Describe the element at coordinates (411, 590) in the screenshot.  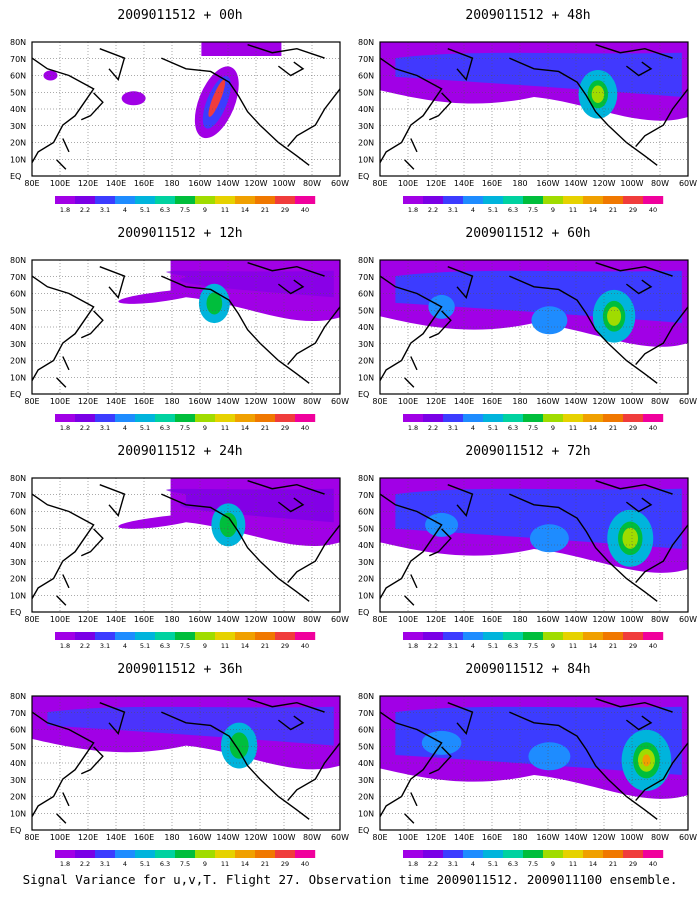
I see `coastline-islands` at that location.